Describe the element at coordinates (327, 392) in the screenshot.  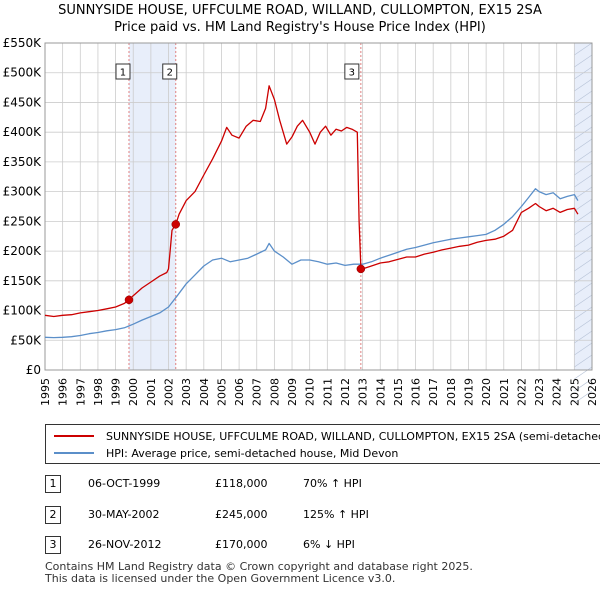
I see `x-tick-label: 2011` at that location.